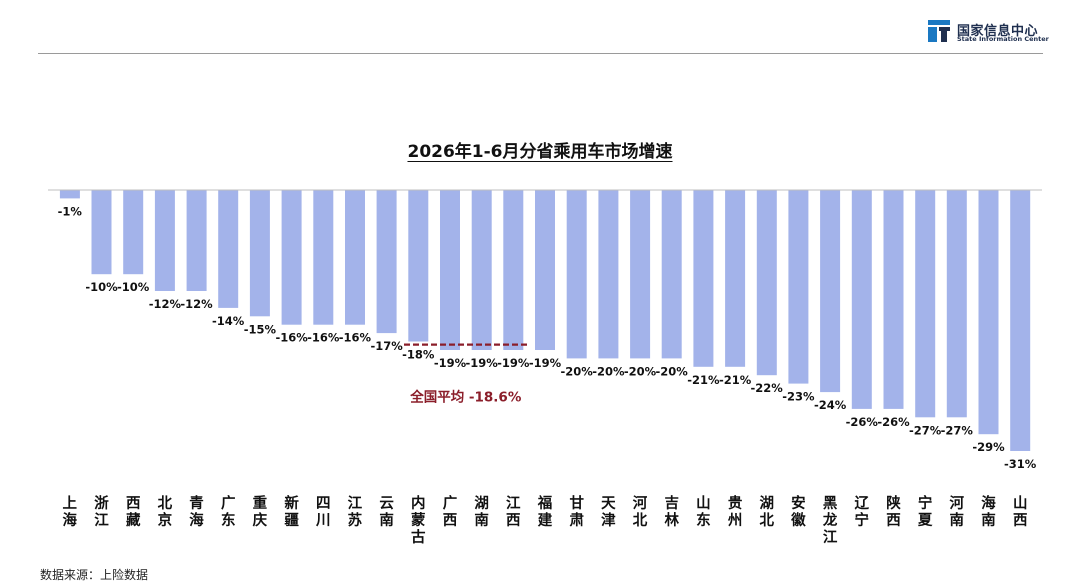 This screenshot has height=586, width=1080. I want to click on value-label-11: -17%, so click(386, 346).